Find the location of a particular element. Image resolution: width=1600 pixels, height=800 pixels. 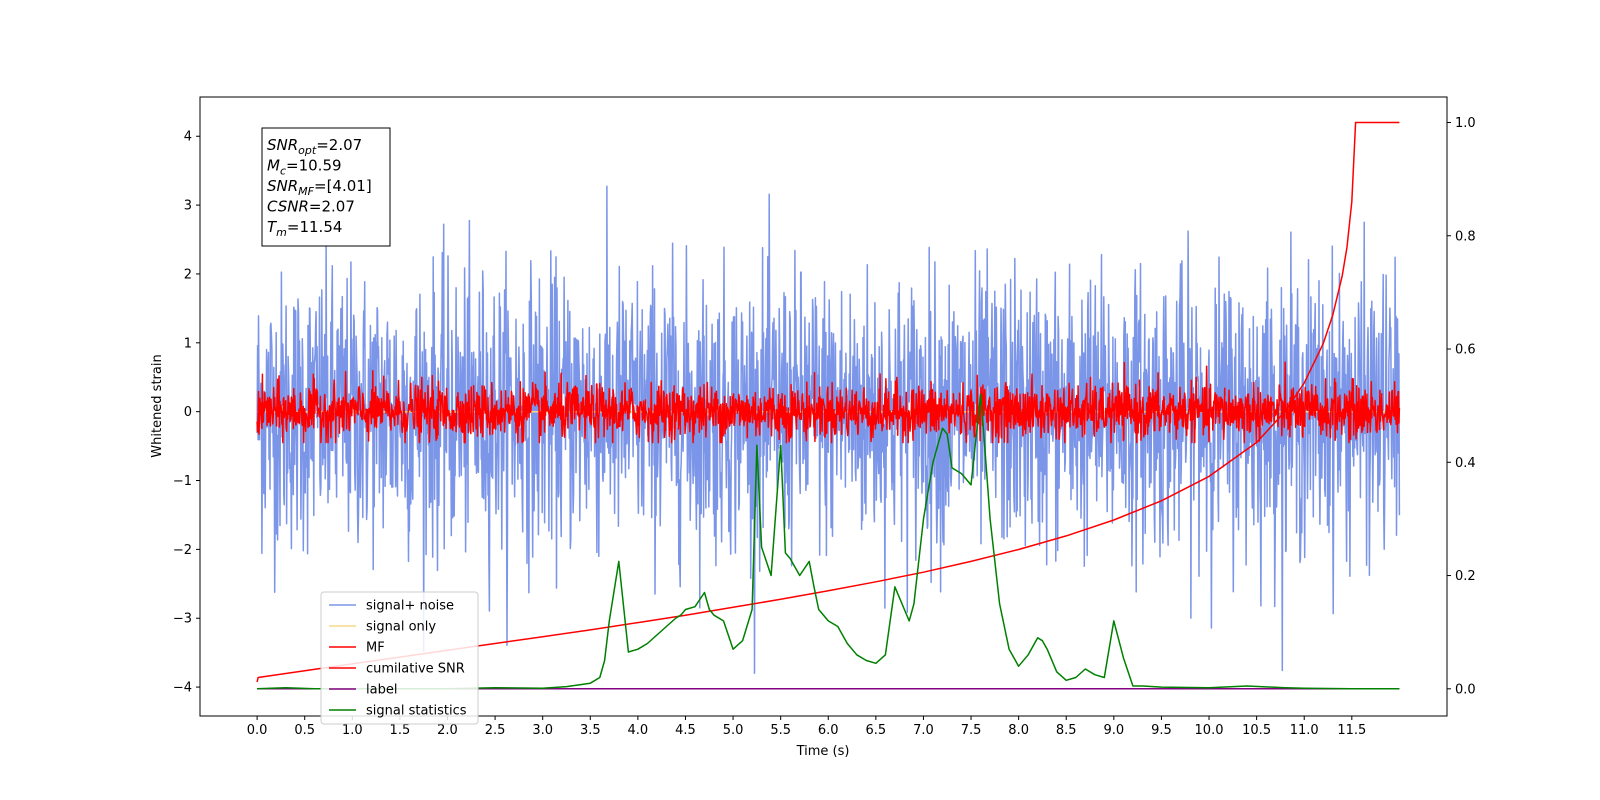

x-tick-label: 10.5 is located at coordinates (1256, 730).